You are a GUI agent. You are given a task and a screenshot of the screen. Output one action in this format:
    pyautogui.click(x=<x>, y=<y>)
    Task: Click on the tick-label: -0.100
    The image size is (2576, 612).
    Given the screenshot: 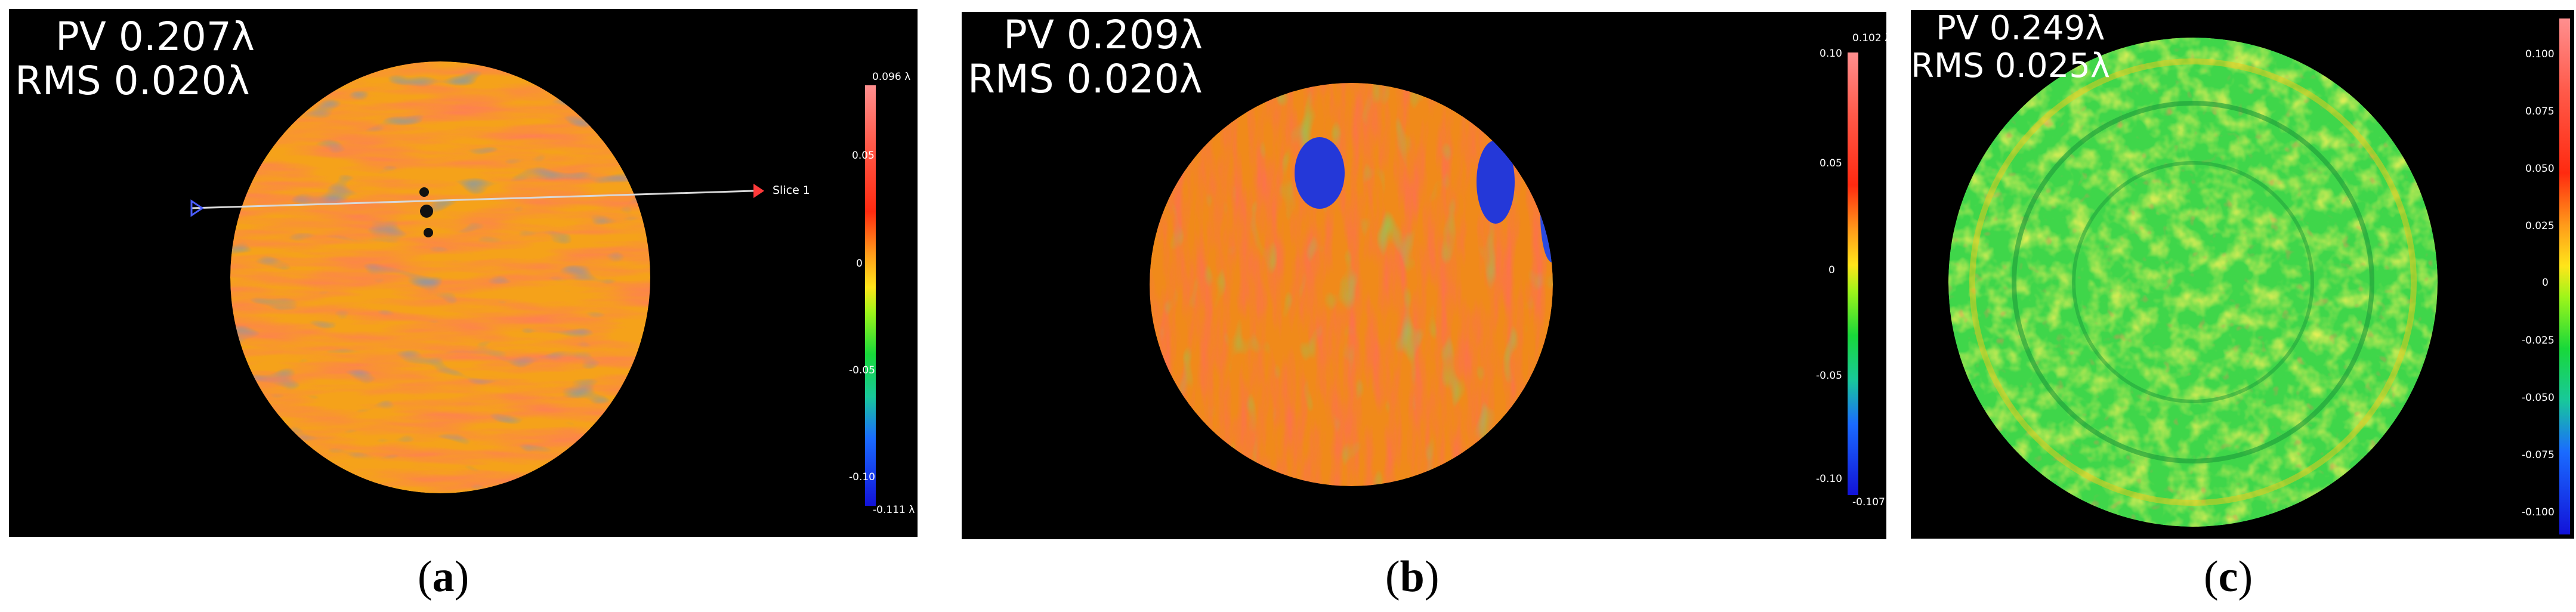 What is the action you would take?
    pyautogui.click(x=2538, y=512)
    